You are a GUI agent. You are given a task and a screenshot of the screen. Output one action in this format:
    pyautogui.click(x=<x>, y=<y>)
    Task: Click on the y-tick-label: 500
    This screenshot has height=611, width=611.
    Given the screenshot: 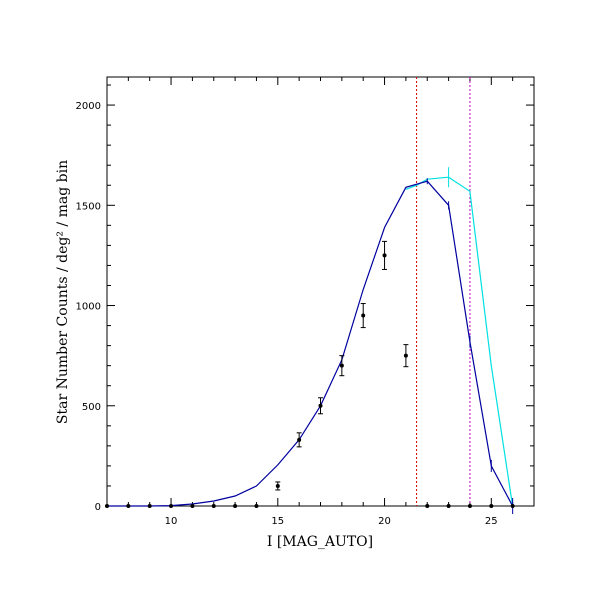 What is the action you would take?
    pyautogui.click(x=91, y=407)
    